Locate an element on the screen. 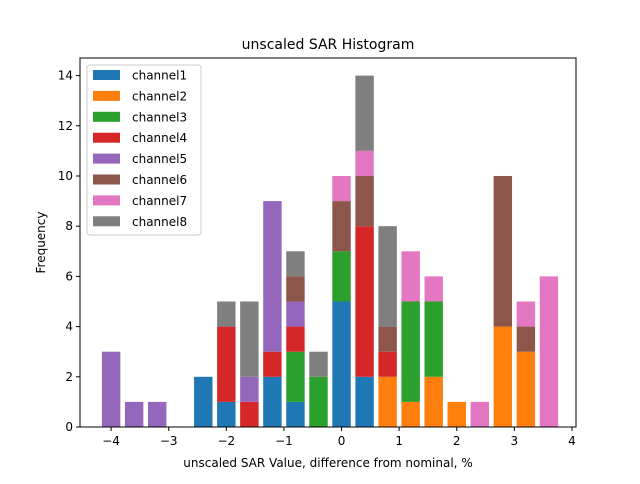 The image size is (640, 484). x-tick-label: 4 is located at coordinates (572, 441).